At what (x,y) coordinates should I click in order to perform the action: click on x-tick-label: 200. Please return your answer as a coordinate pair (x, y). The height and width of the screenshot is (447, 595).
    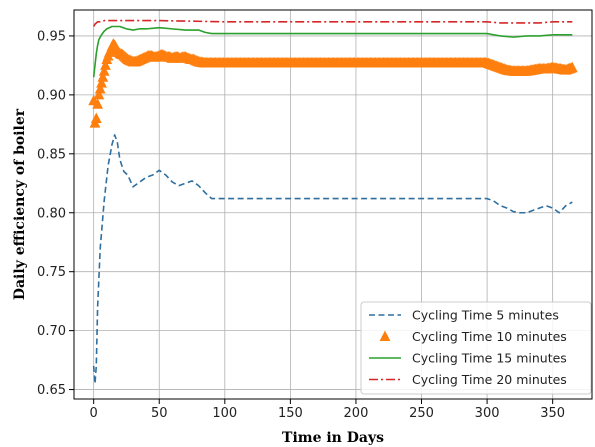
    Looking at the image, I should click on (356, 413).